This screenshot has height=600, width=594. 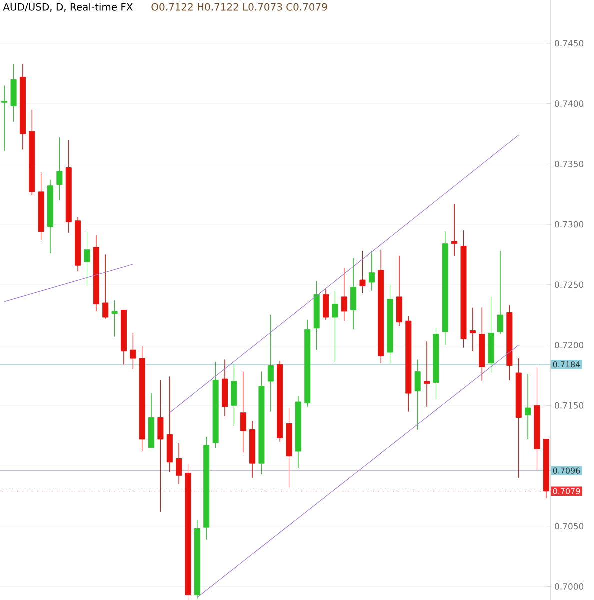 What do you see at coordinates (68, 7) in the screenshot?
I see `chart-title: AUD/USD, D, Real-time FX` at bounding box center [68, 7].